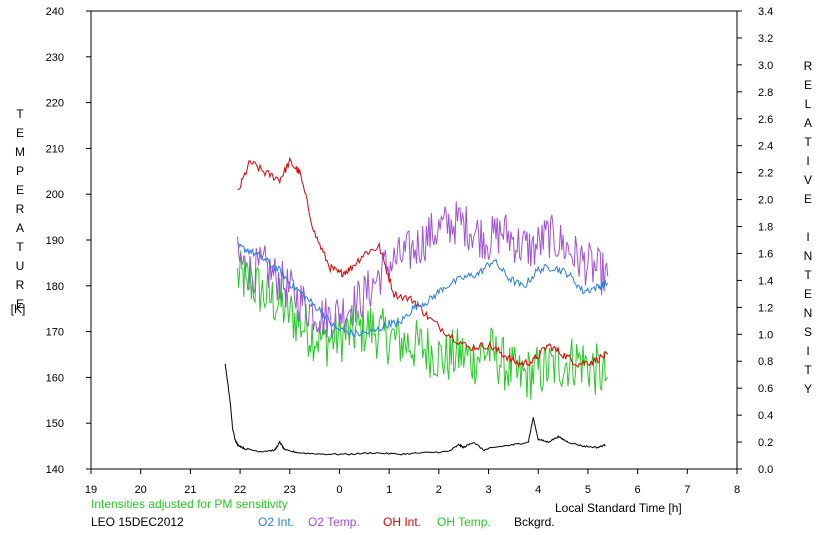 The image size is (828, 535). I want to click on right-tick-label: 2.8, so click(765, 93).